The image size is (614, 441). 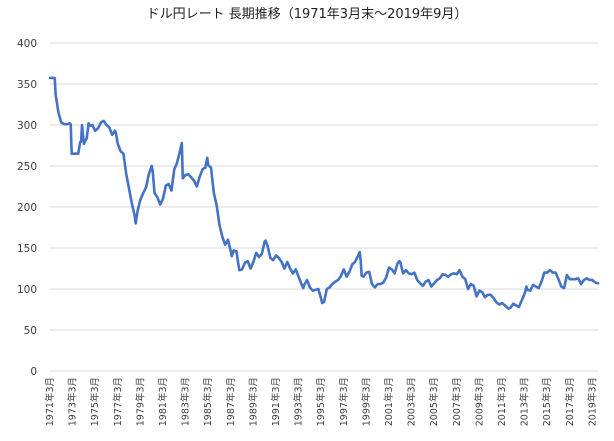 What do you see at coordinates (95, 401) in the screenshot?
I see `x-tick-label: 1975年3月` at bounding box center [95, 401].